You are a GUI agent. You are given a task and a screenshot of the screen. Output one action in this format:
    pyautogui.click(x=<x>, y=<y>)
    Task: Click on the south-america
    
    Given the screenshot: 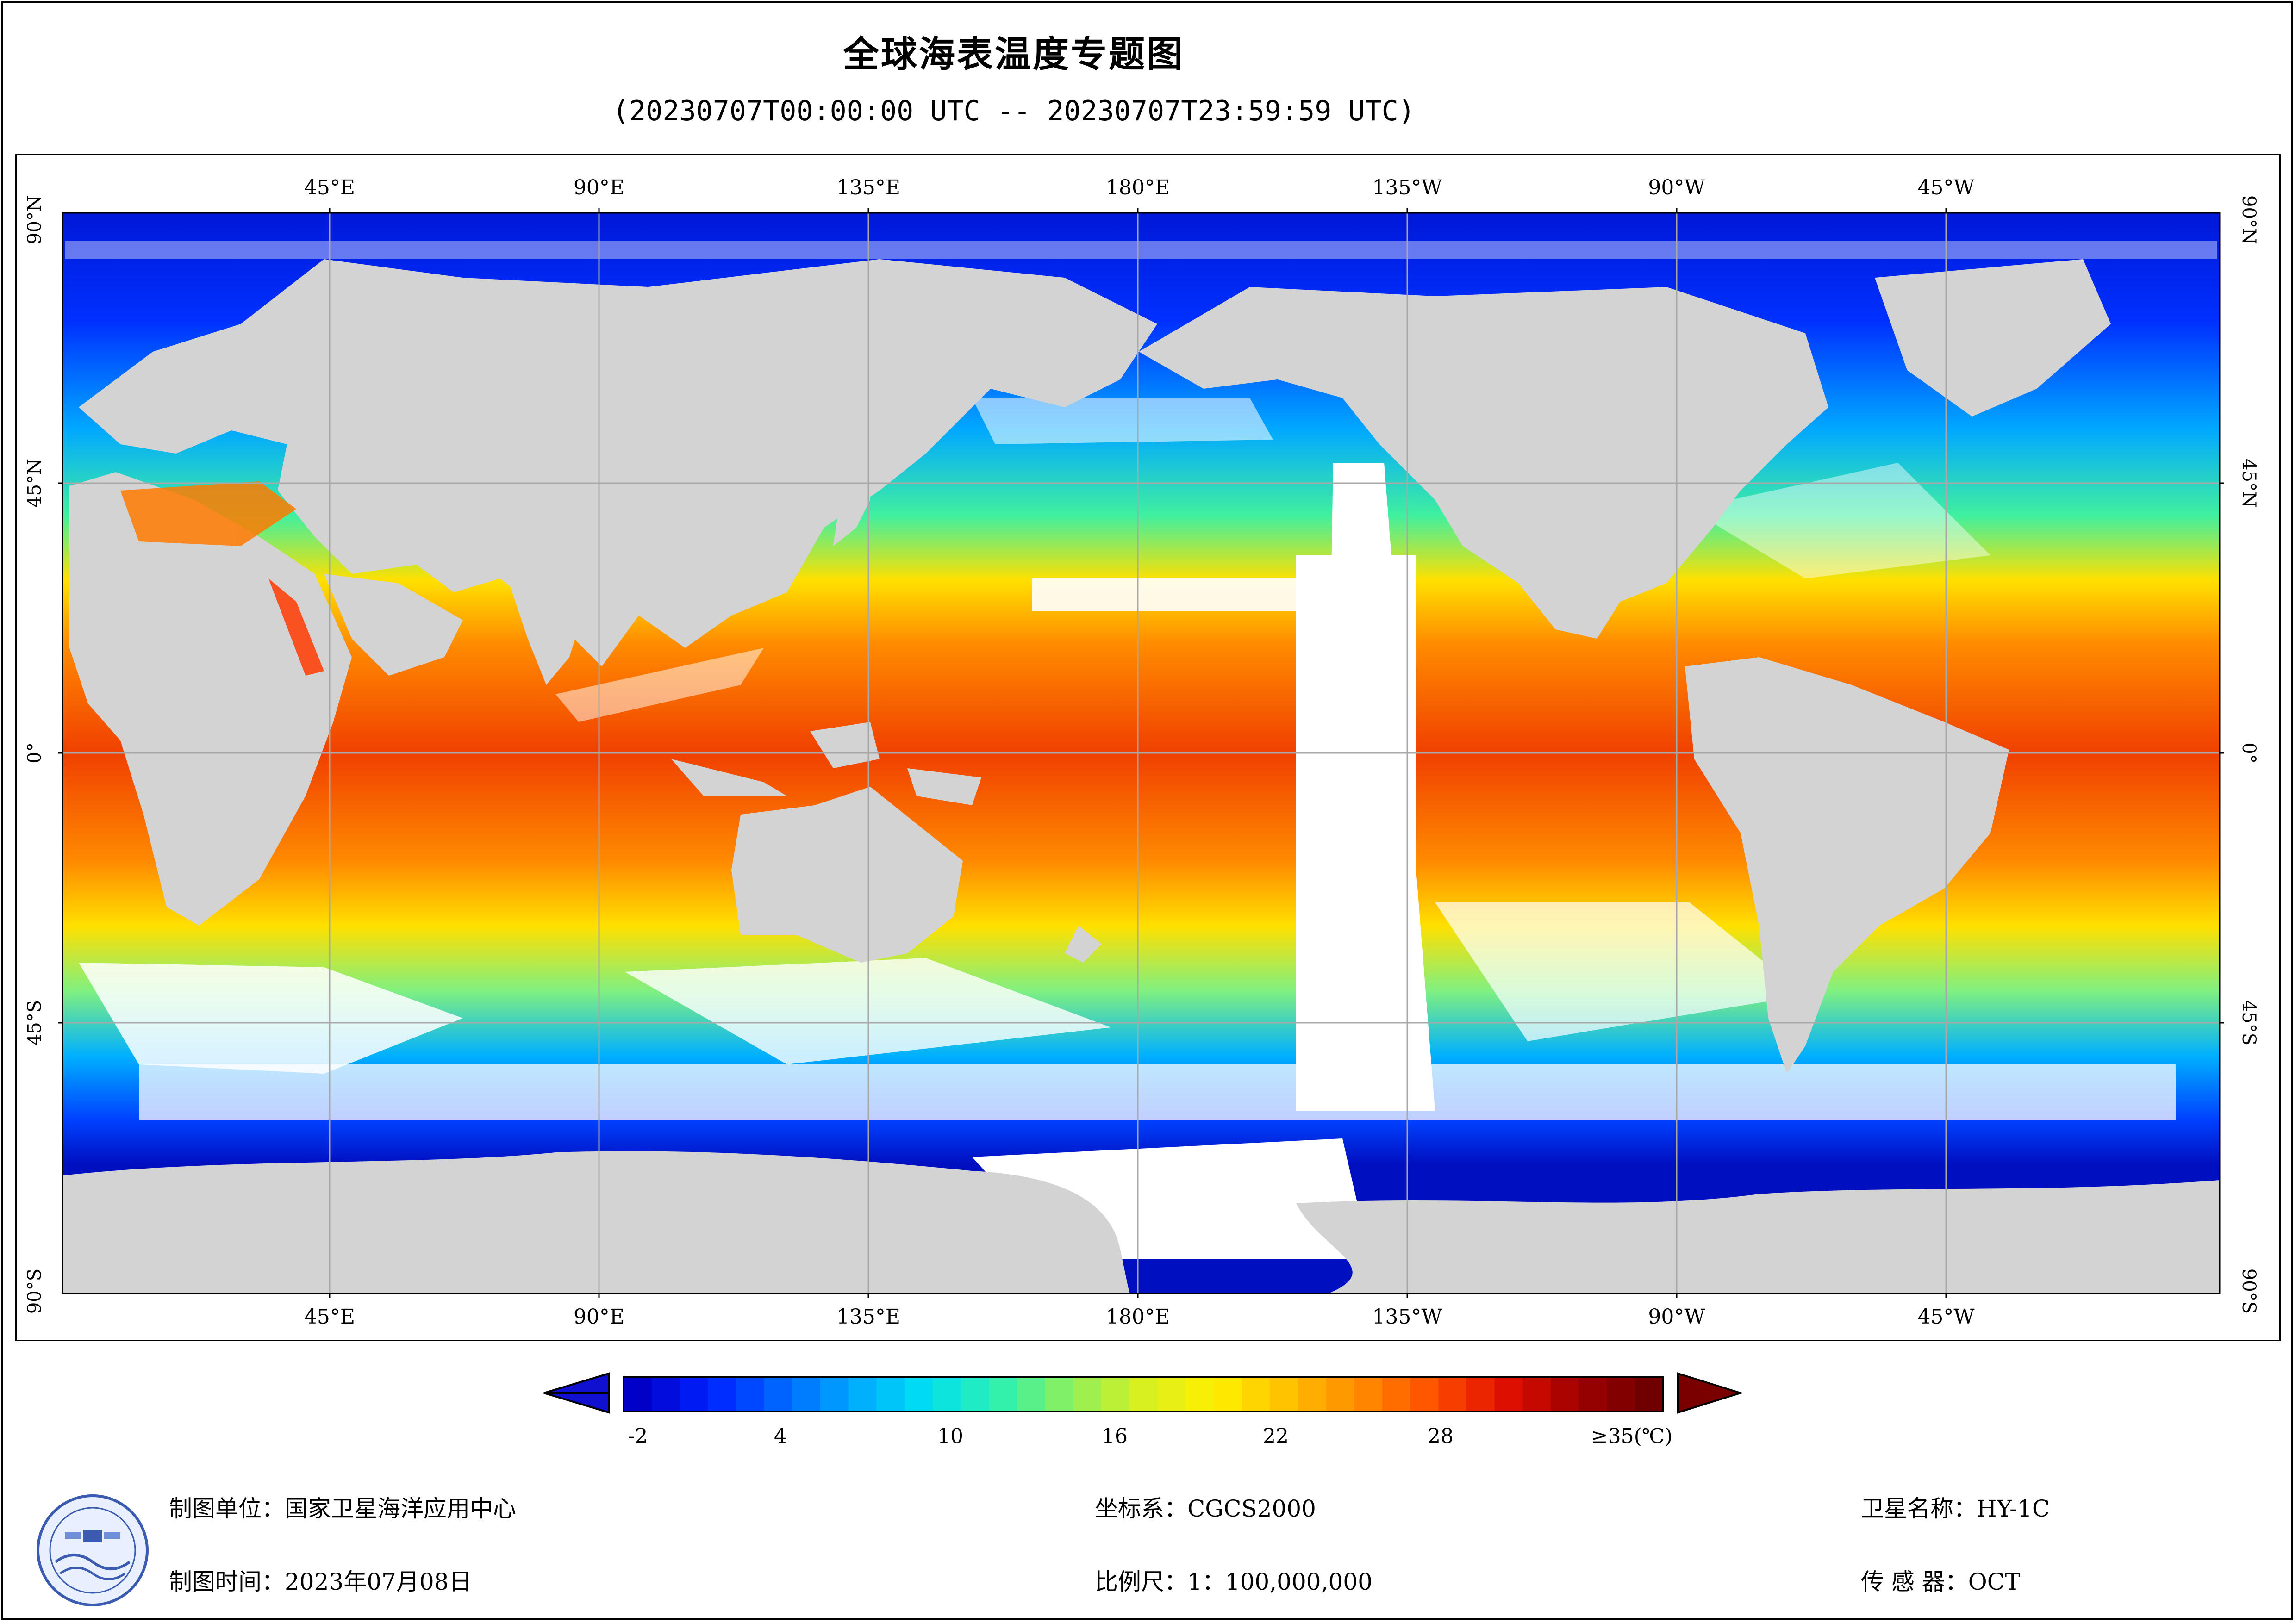 What is the action you would take?
    pyautogui.click(x=1847, y=865)
    